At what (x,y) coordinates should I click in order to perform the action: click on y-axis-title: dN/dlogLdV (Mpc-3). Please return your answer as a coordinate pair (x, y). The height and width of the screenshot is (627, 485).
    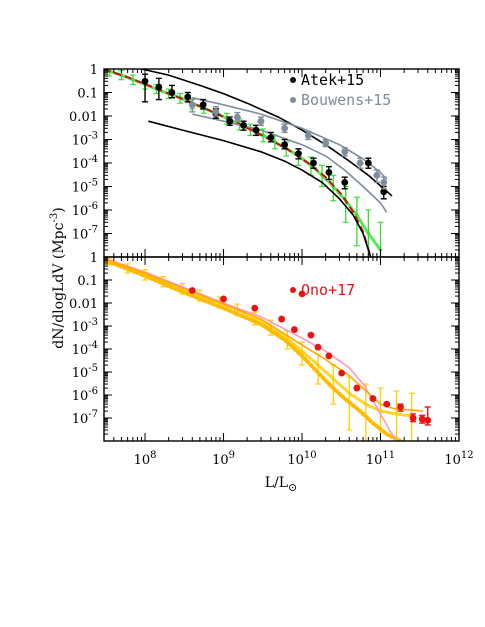
    Looking at the image, I should click on (58, 277).